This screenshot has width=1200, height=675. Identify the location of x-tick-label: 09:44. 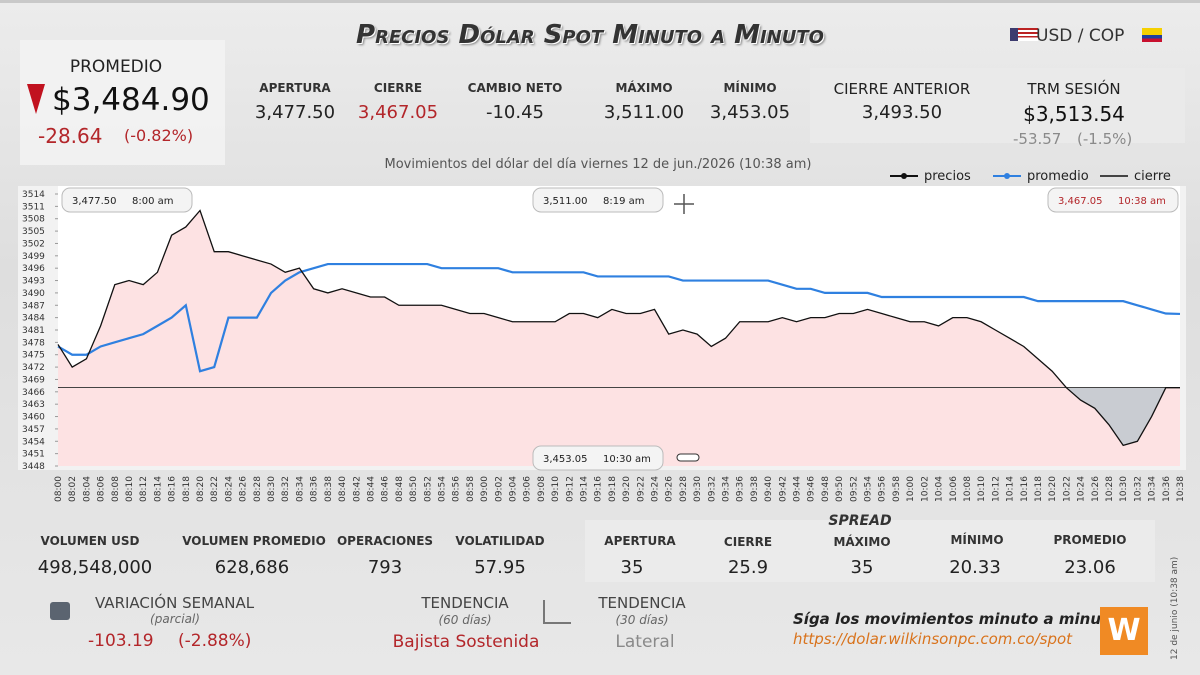
(798, 489).